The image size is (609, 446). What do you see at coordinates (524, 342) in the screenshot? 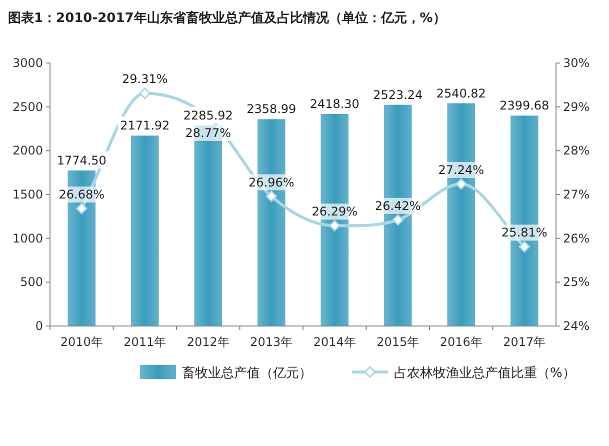
I see `x-tick-label: 2017年` at bounding box center [524, 342].